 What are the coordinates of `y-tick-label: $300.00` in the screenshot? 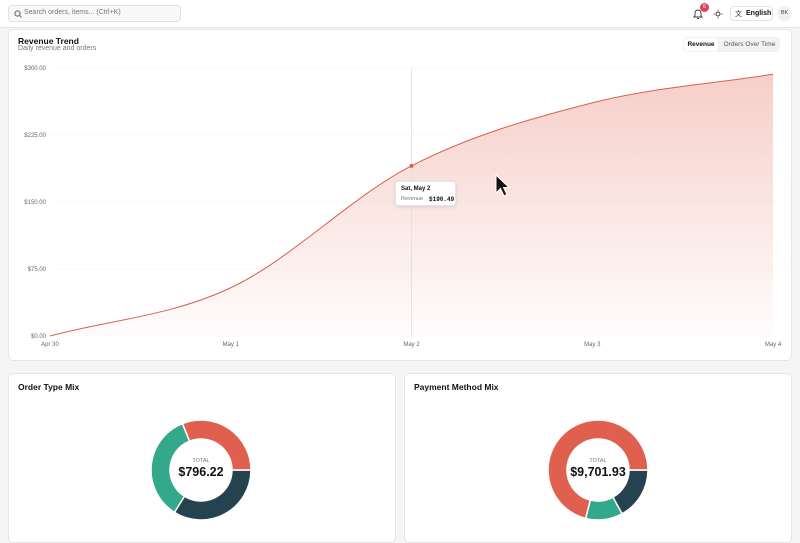 It's located at (35, 69).